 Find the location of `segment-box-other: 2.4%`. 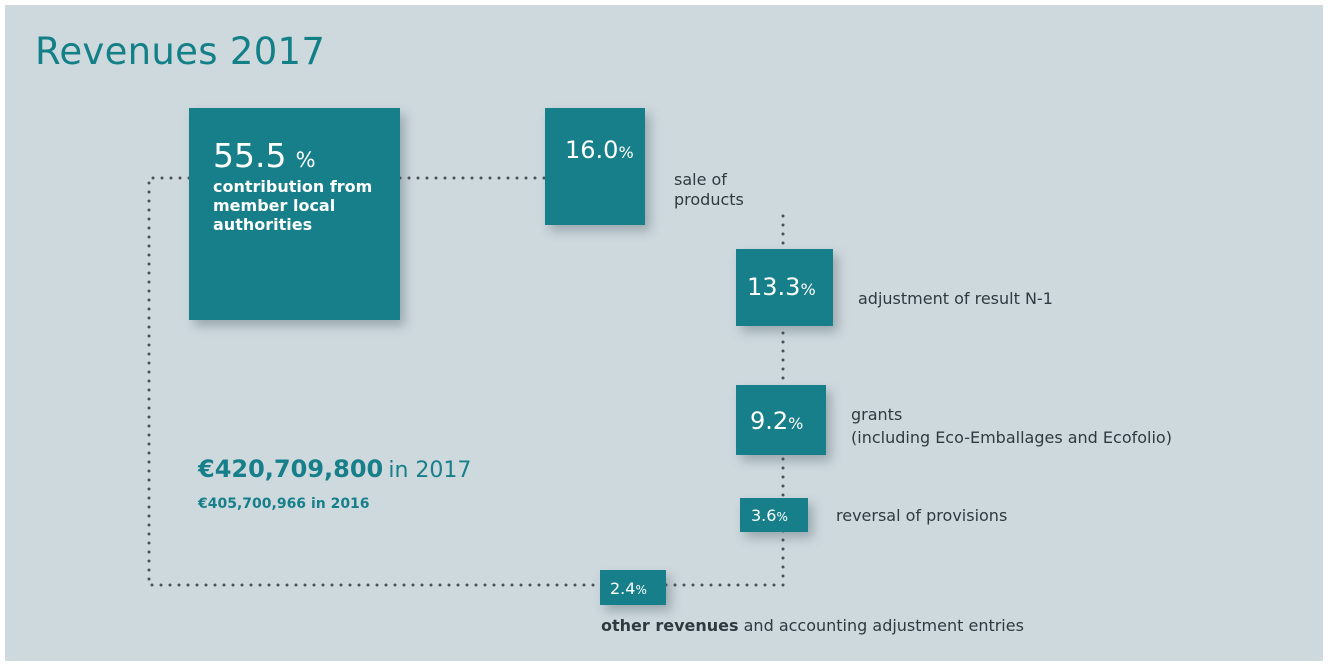

segment-box-other: 2.4% is located at coordinates (633, 587).